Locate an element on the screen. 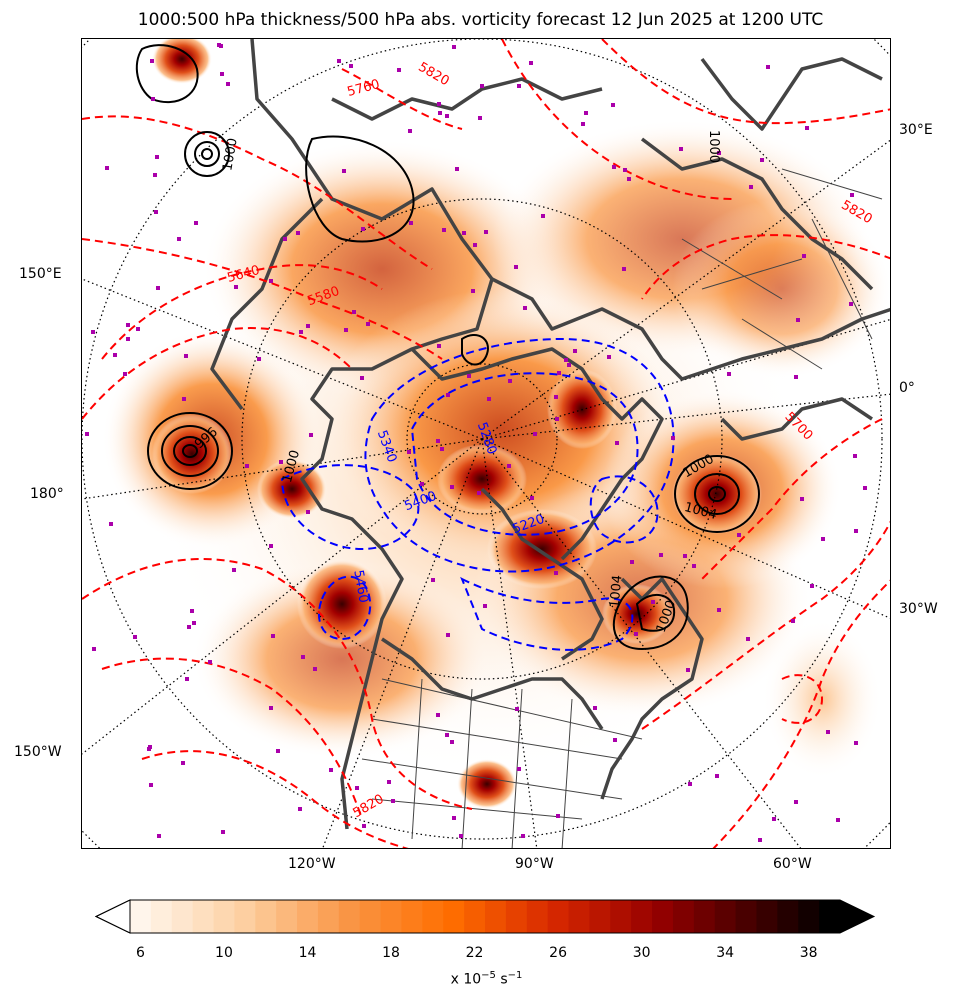 The width and height of the screenshot is (961, 1005). colorbar-tick-label: 14 is located at coordinates (307, 953).